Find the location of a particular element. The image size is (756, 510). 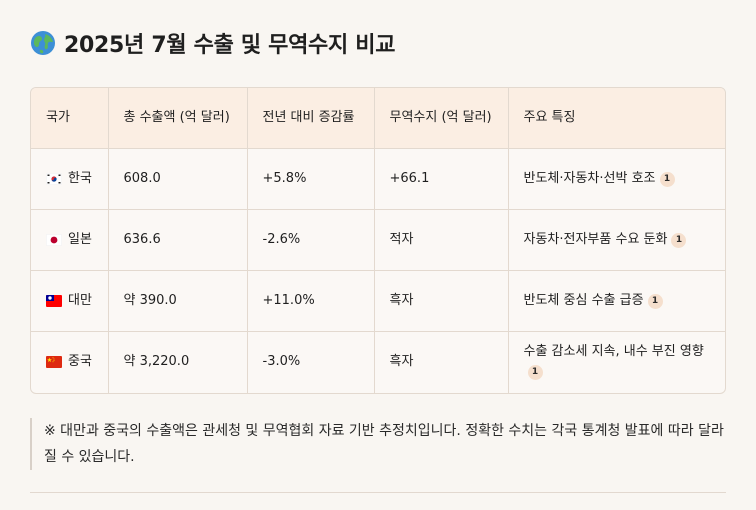

column-header-change: 전년 대비 증감률 is located at coordinates (311, 118).